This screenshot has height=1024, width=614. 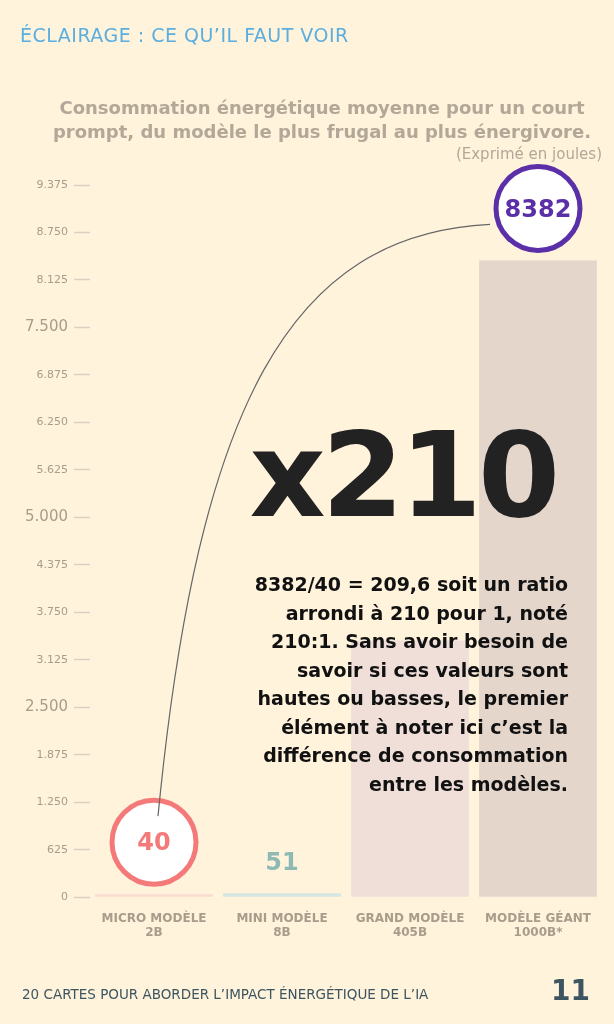 I want to click on y-tick-label: 0, so click(x=64, y=897).